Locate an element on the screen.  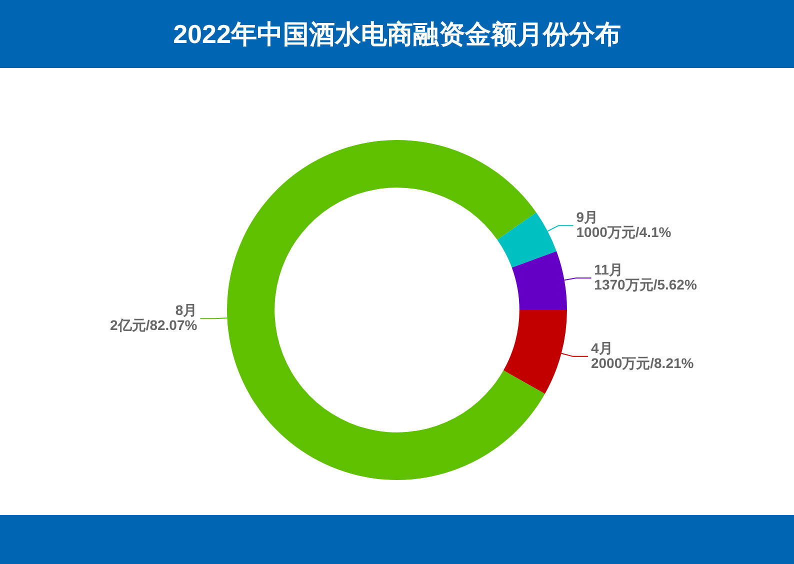
chart-title: 2022年中国酒水电商融资金额月份分布 is located at coordinates (397, 34).